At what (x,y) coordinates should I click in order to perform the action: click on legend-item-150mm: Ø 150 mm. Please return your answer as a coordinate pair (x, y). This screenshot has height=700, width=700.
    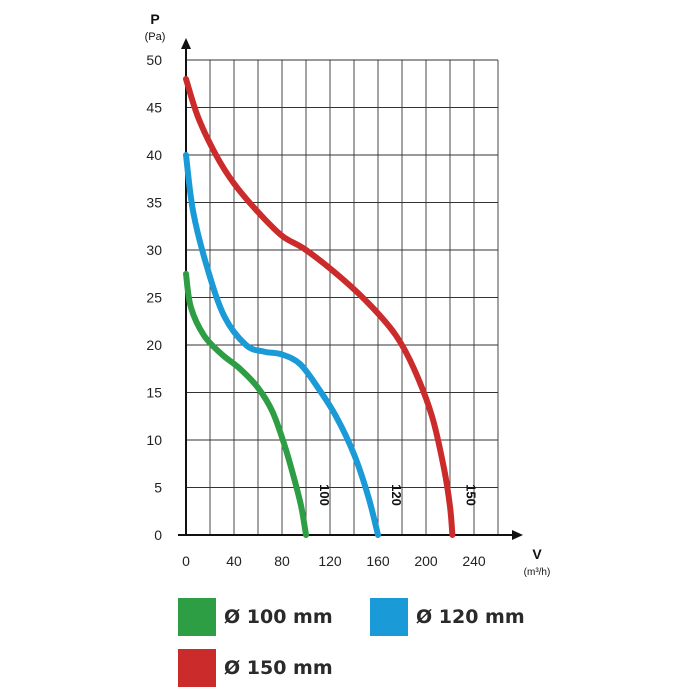
    Looking at the image, I should click on (255, 668).